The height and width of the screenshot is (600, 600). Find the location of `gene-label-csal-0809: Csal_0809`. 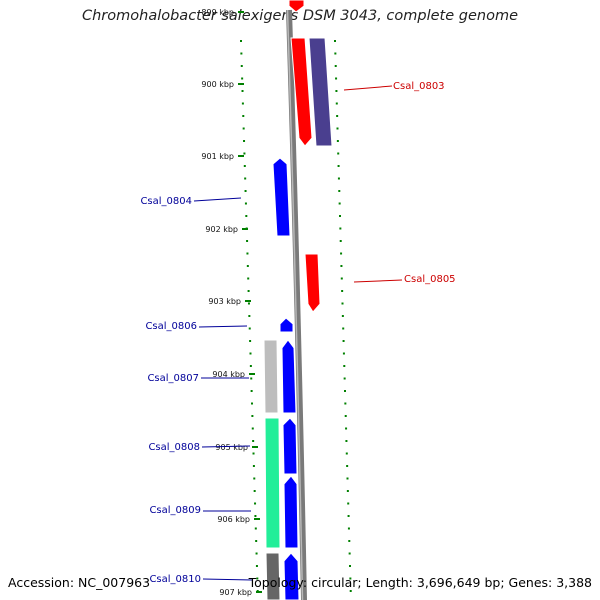

gene-label-csal-0809: Csal_0809 is located at coordinates (175, 510).